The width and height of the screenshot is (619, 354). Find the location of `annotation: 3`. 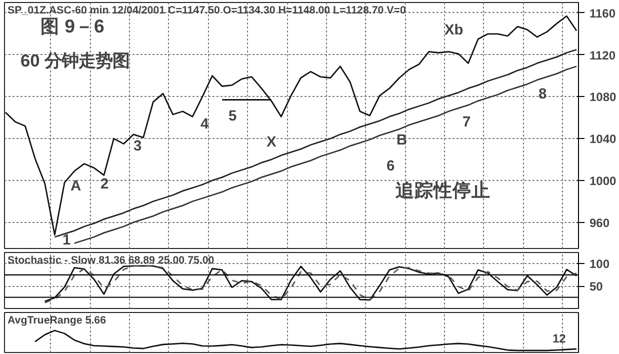

annotation: 3 is located at coordinates (138, 146).